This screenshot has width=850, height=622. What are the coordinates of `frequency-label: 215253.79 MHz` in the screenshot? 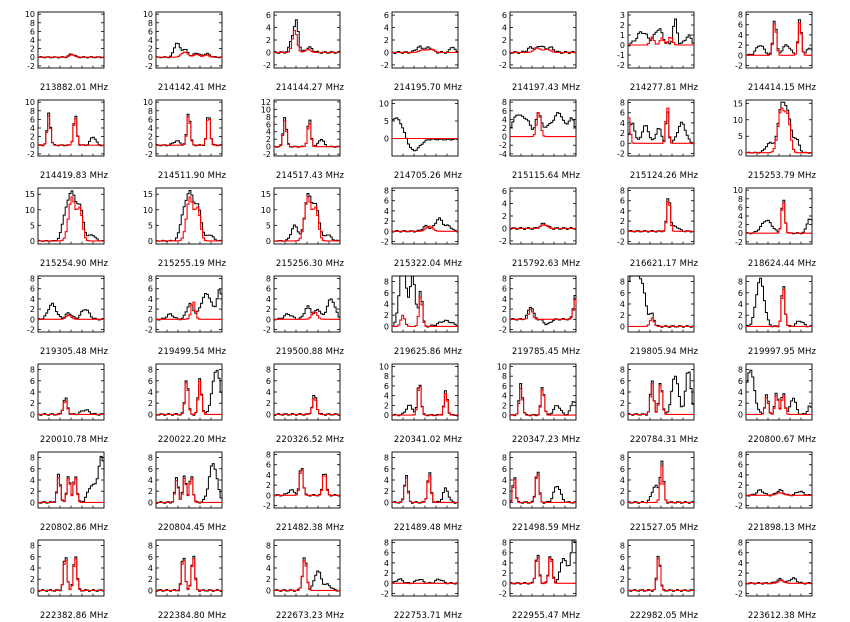 It's located at (782, 176).